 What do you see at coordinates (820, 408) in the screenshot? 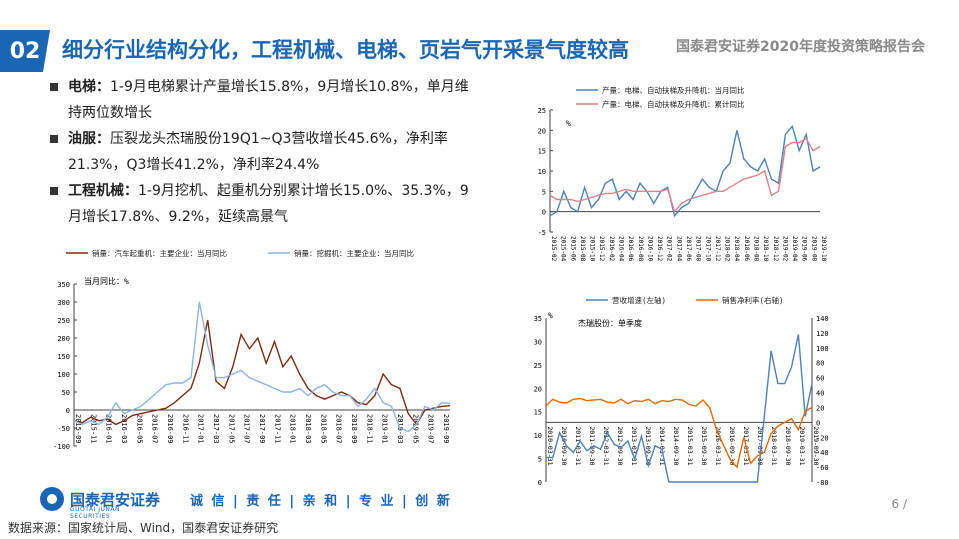
I see `y-right-tick-label: 20` at bounding box center [820, 408].